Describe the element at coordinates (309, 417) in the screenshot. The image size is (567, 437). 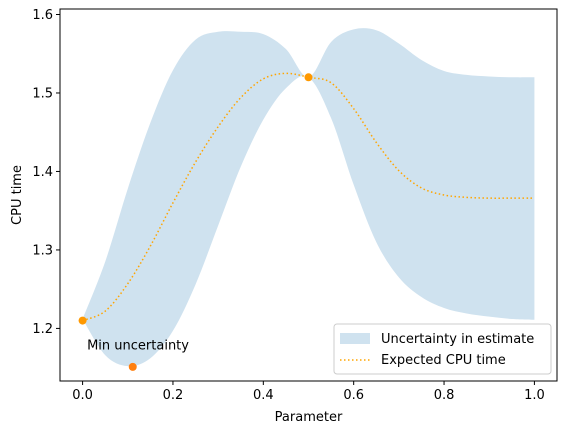
I see `x-axis-label: Parameter` at that location.